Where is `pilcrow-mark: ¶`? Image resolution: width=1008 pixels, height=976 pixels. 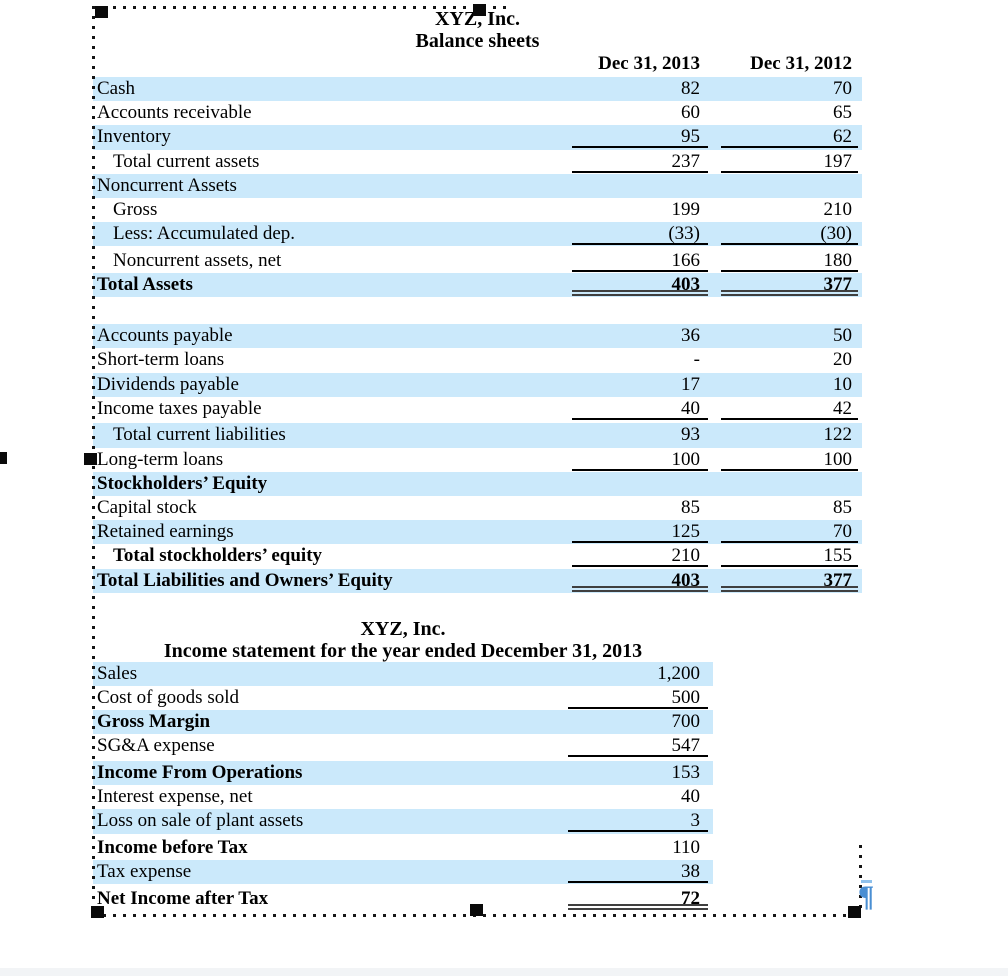
pilcrow-mark: ¶ is located at coordinates (866, 896).